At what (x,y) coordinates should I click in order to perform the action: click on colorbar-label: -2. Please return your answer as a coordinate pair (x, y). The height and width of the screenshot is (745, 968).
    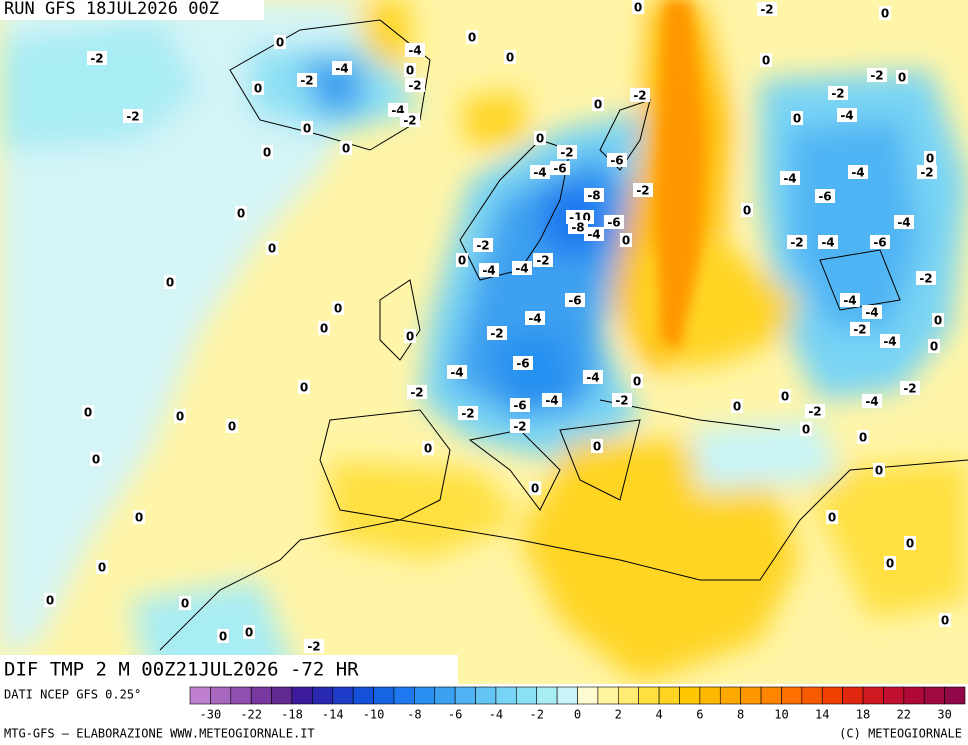
    Looking at the image, I should click on (536, 715).